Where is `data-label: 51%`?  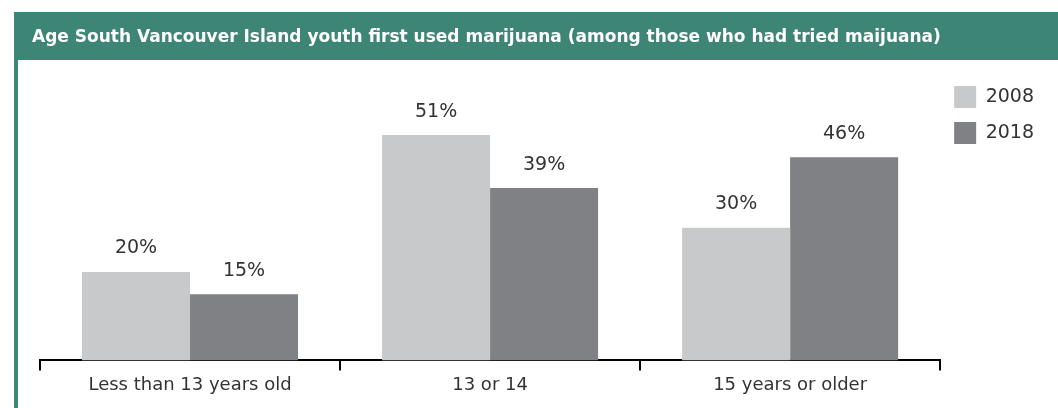
data-label: 51% is located at coordinates (436, 109).